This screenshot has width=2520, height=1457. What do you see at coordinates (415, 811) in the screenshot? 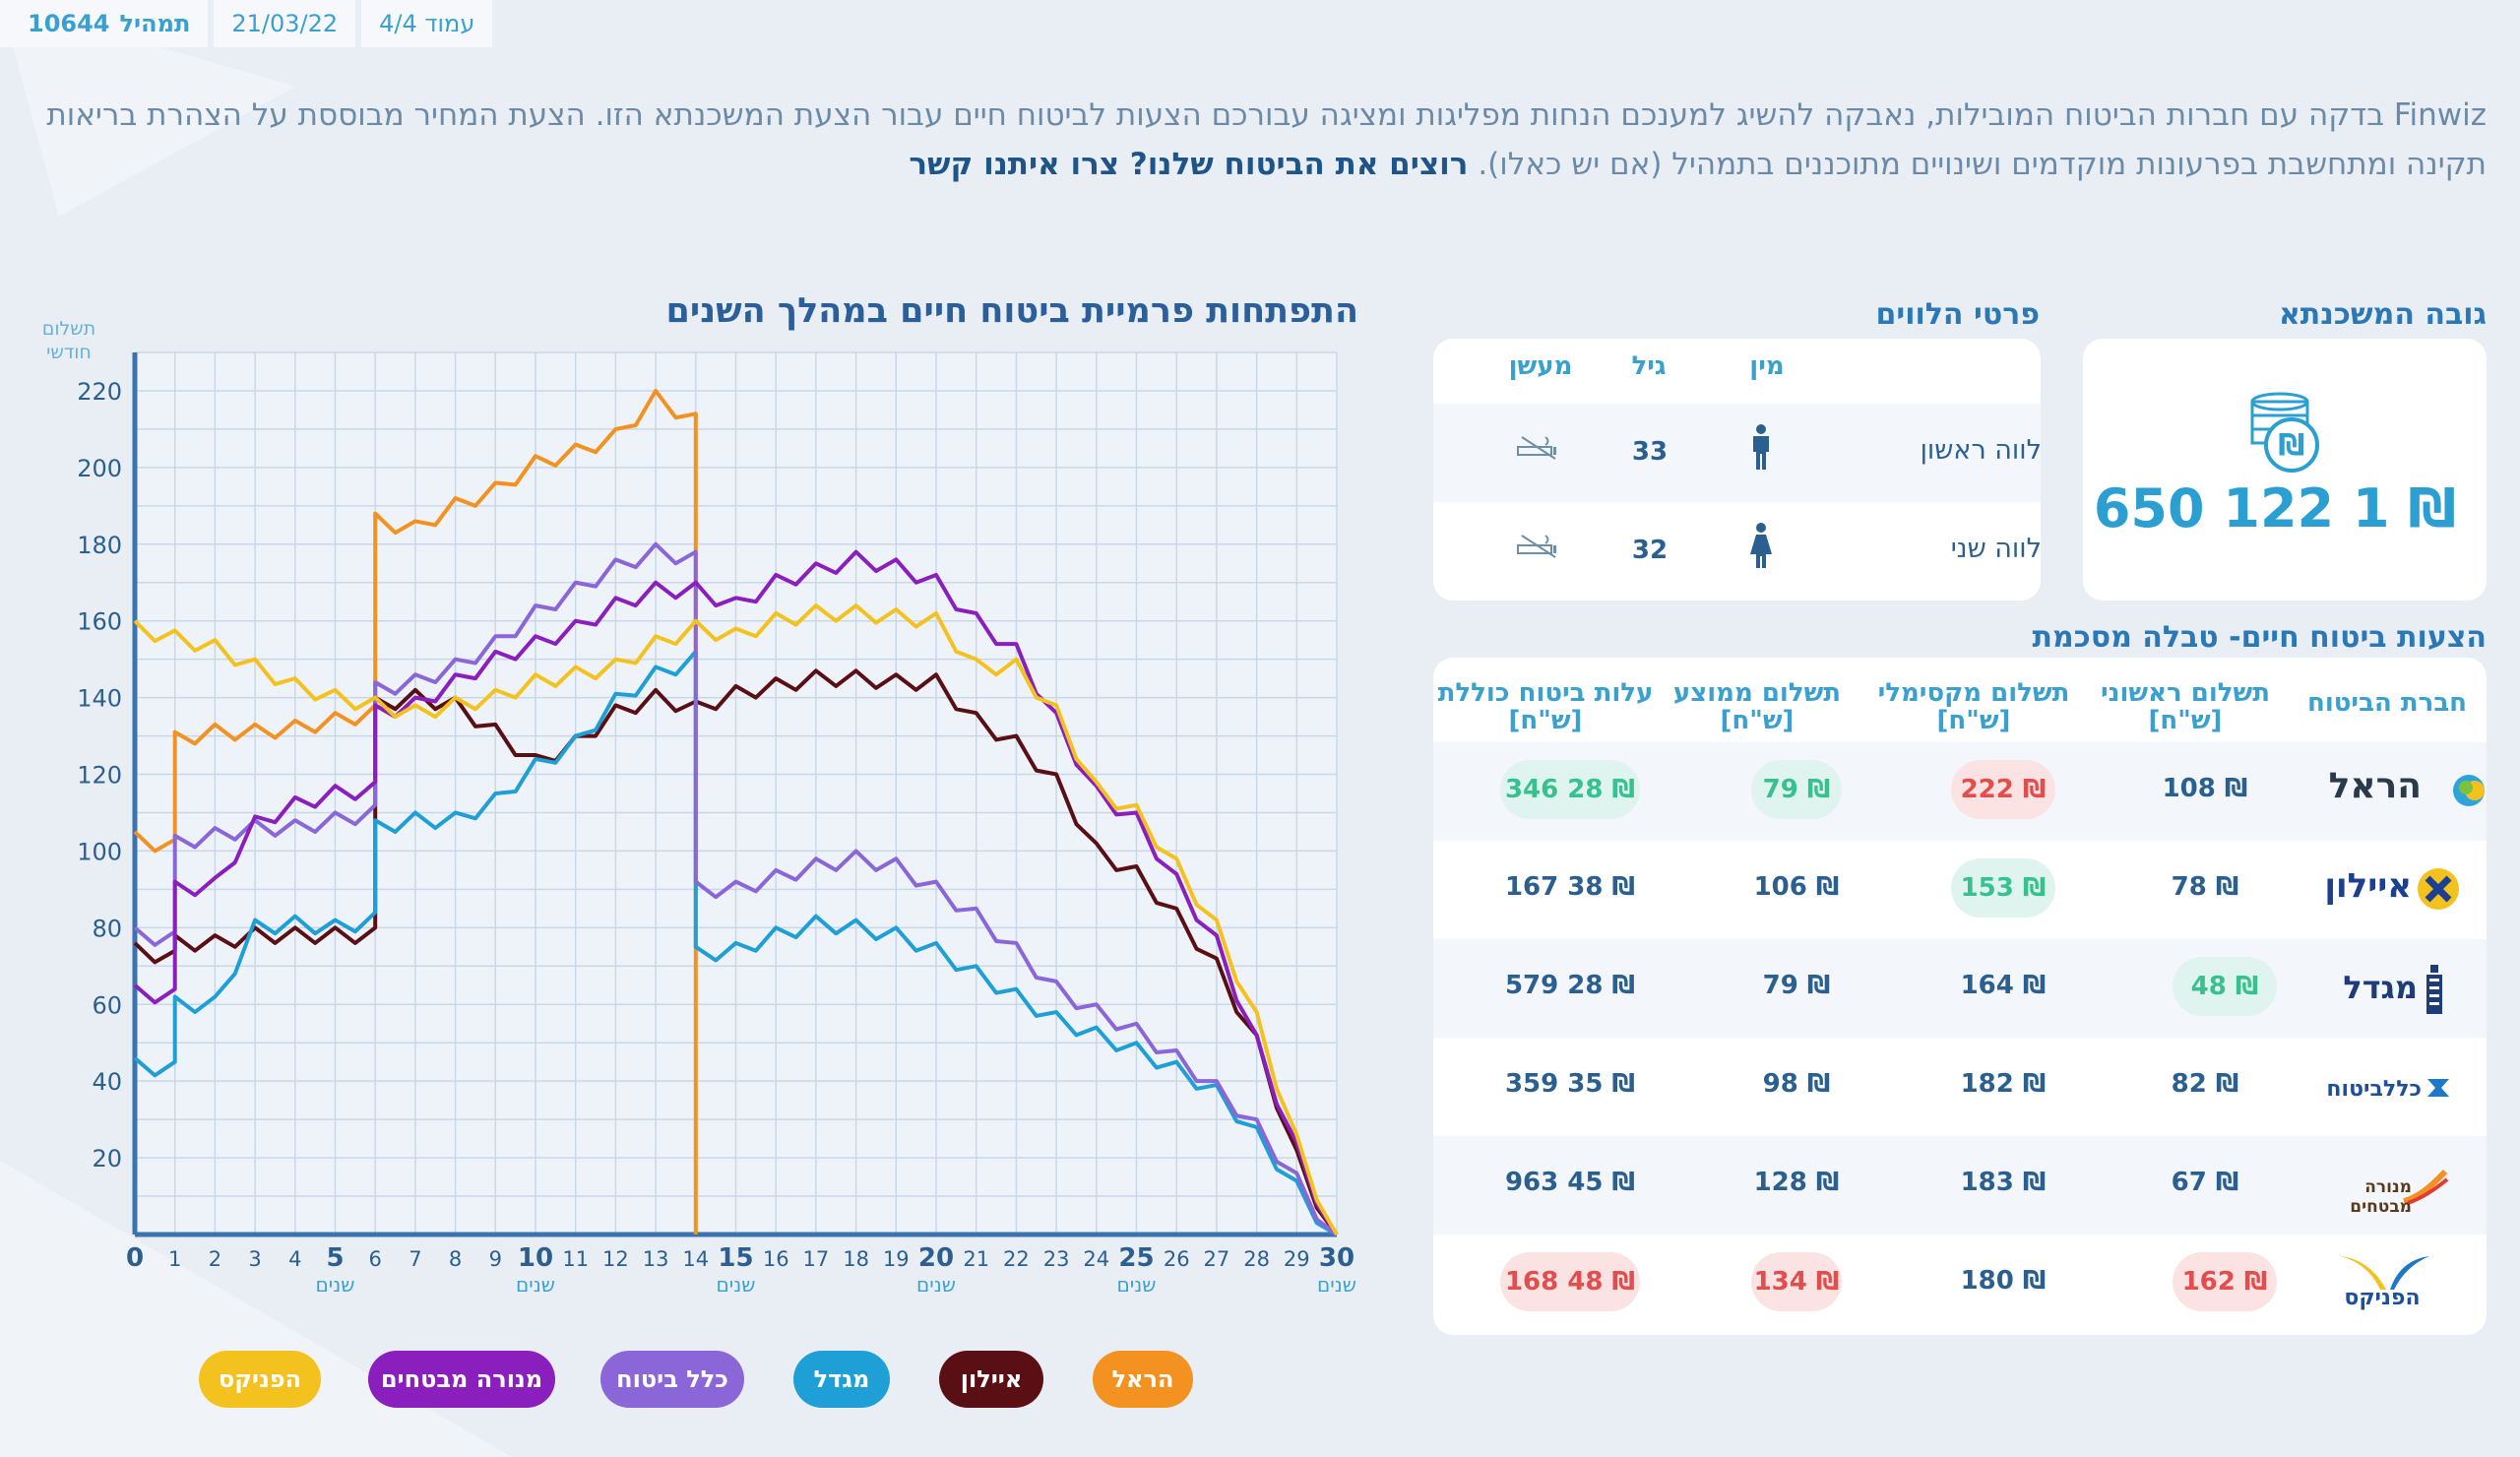
I see `series-line` at bounding box center [415, 811].